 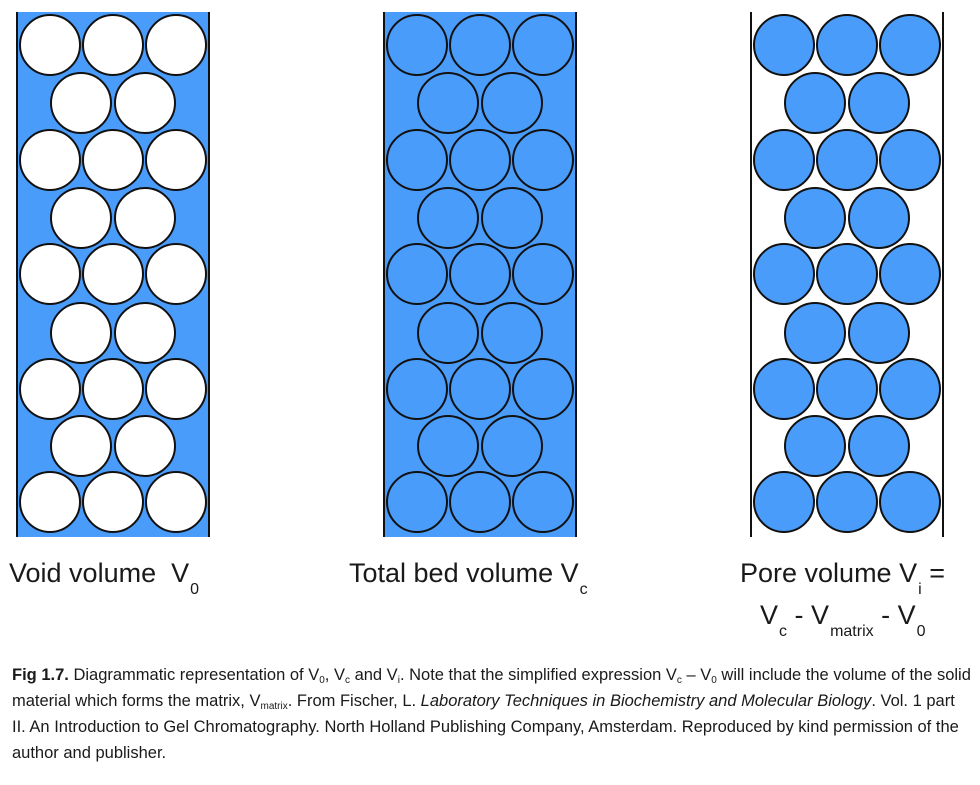 I want to click on pore-volume-subscript: i, so click(x=920, y=589).